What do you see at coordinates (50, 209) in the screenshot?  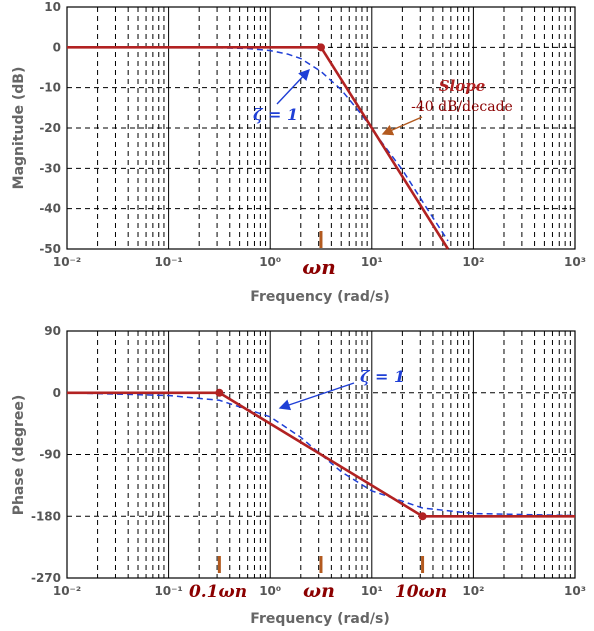 I see `y-tick-label: -40` at bounding box center [50, 209].